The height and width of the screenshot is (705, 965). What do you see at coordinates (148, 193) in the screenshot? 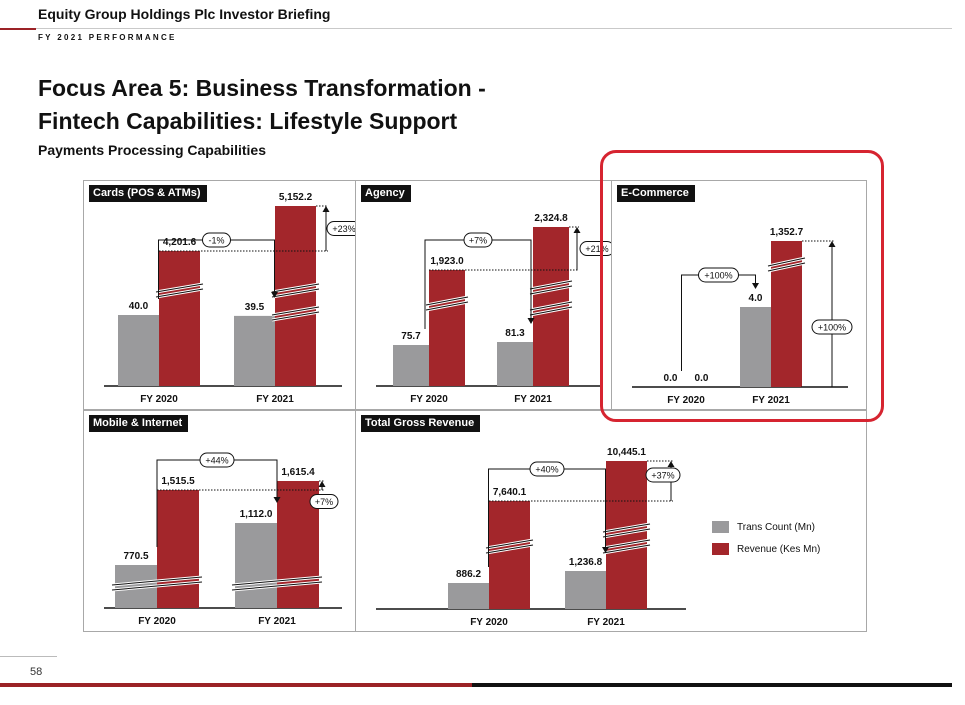
I see `chart-title-cards: Cards (POS & ATMs)` at bounding box center [148, 193].